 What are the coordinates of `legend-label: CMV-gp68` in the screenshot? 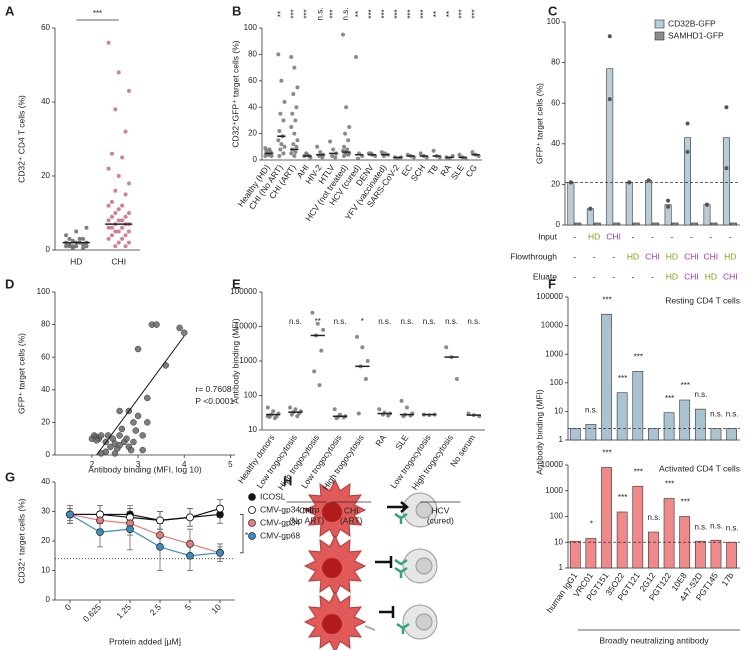 It's located at (280, 535).